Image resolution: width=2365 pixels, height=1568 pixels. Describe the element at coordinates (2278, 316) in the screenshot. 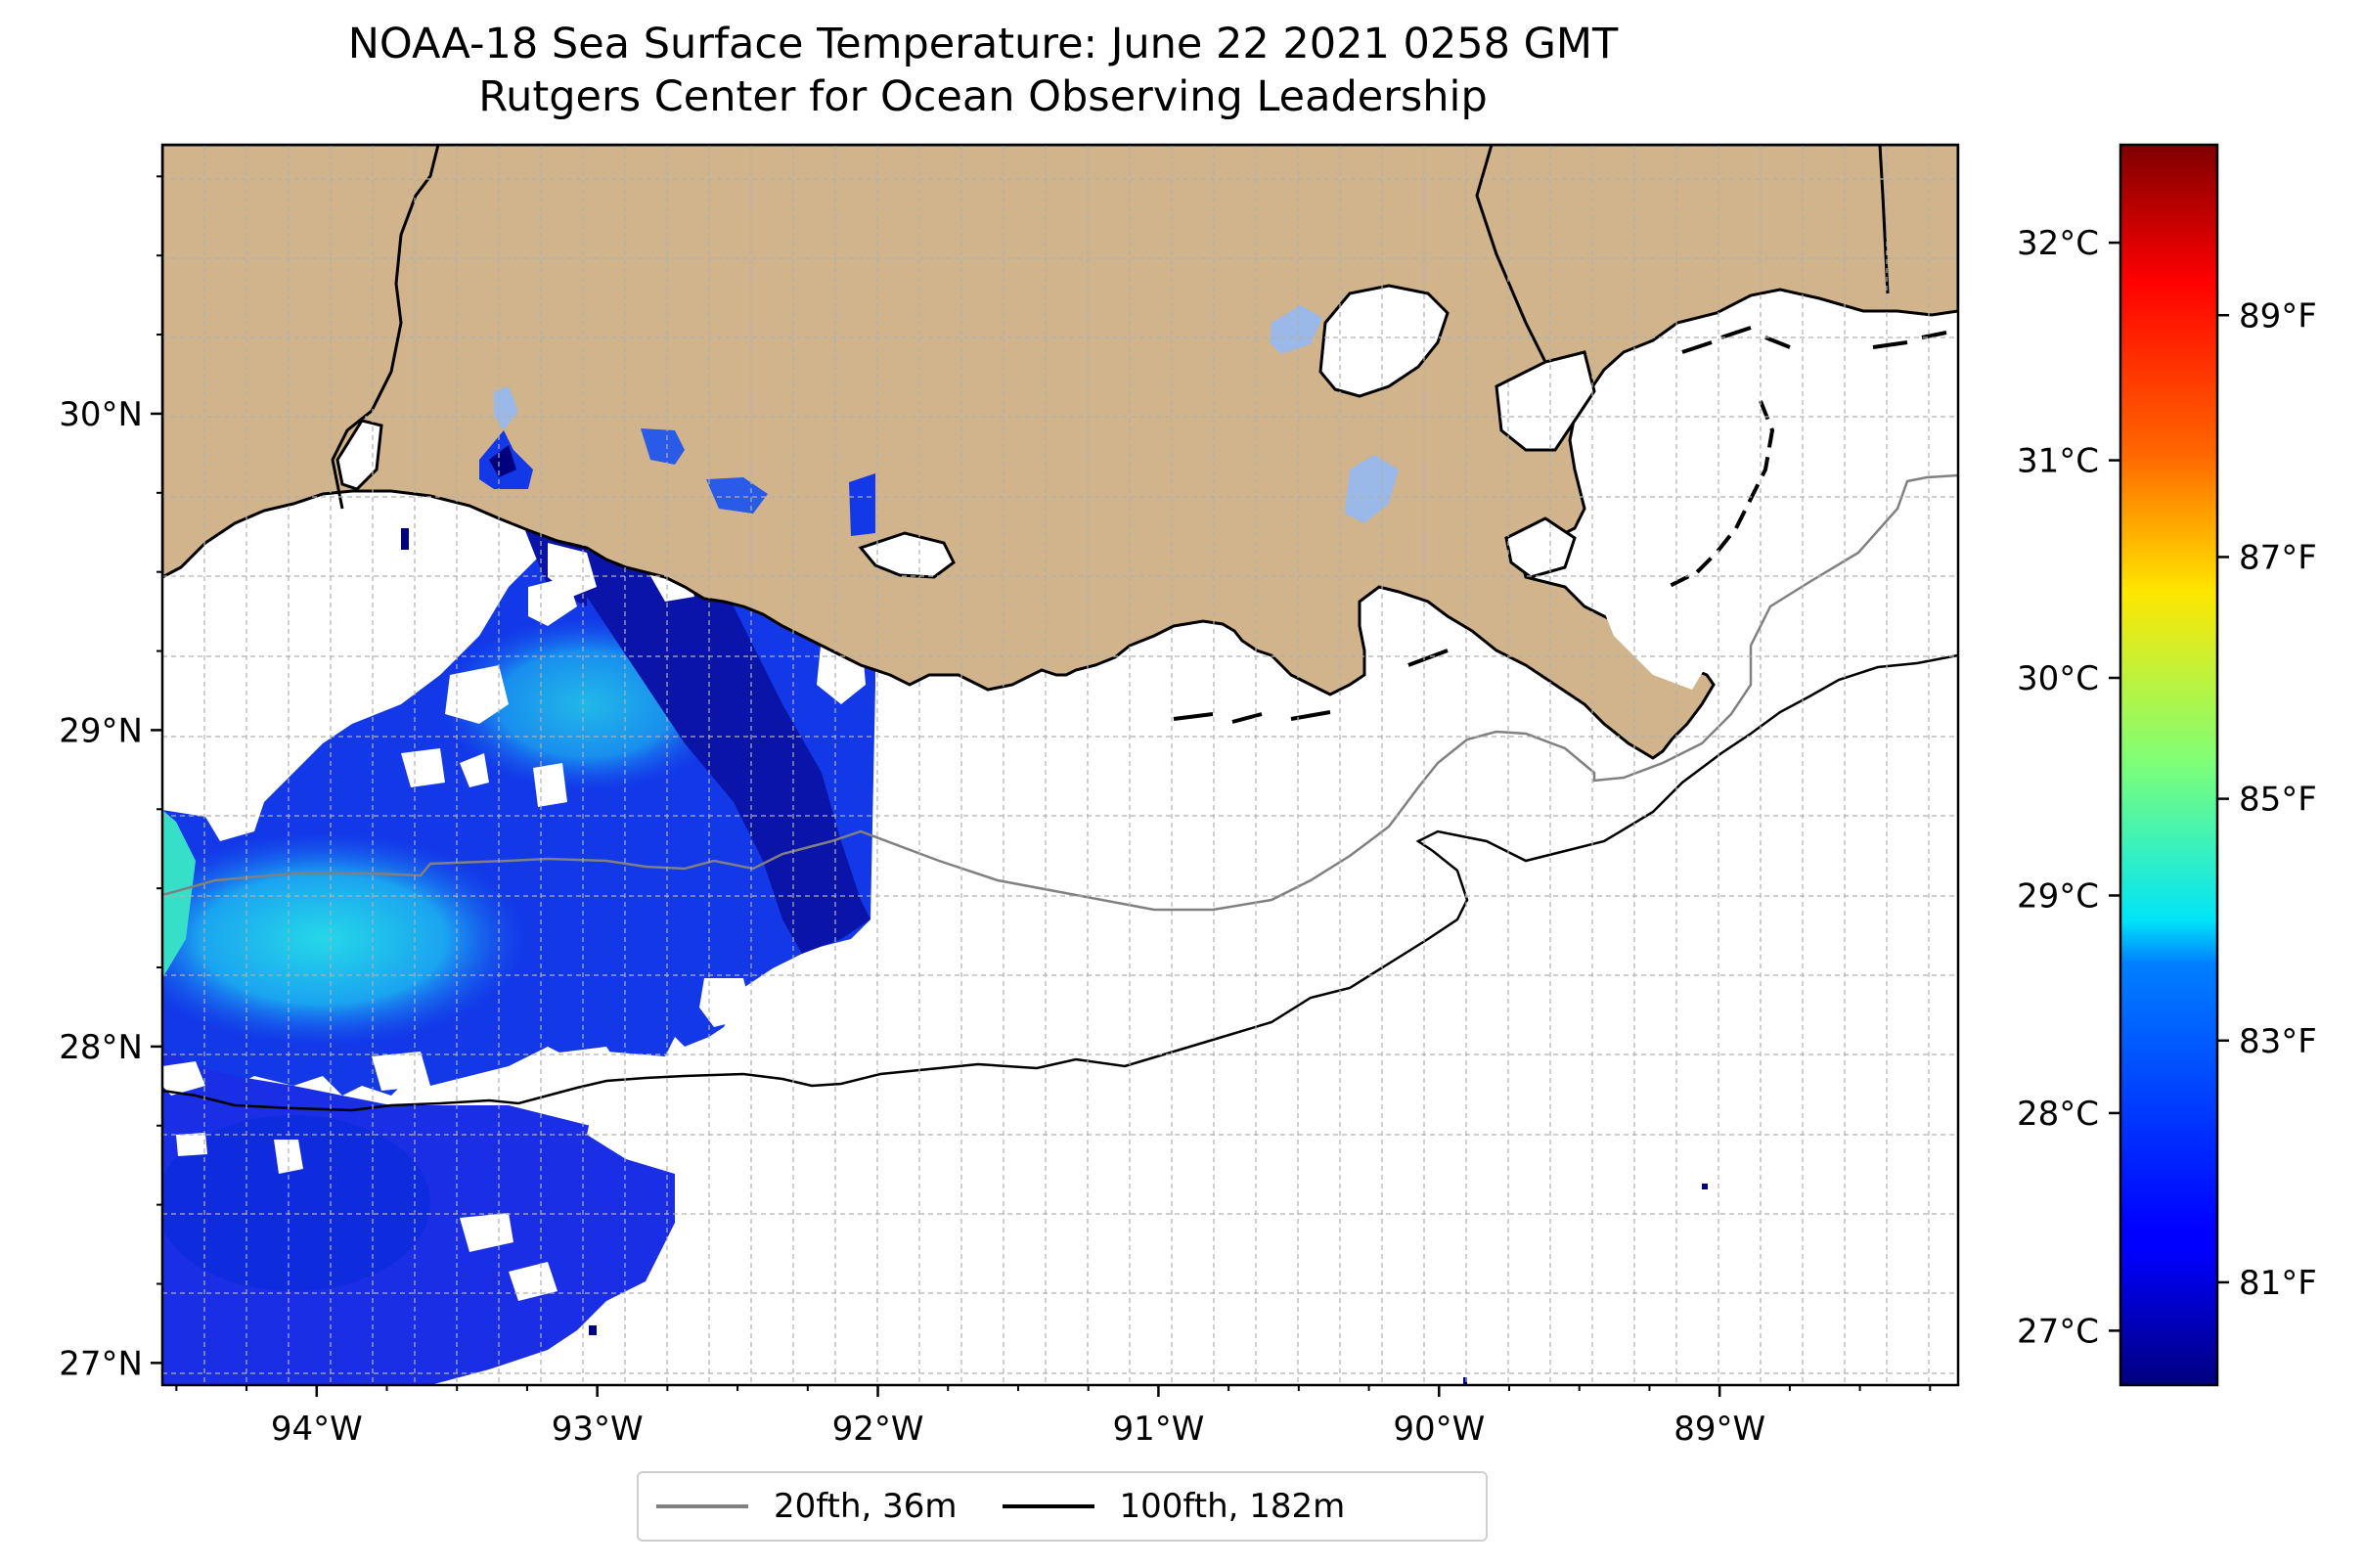

I see `fahrenheit-tick-label: 89°F` at that location.